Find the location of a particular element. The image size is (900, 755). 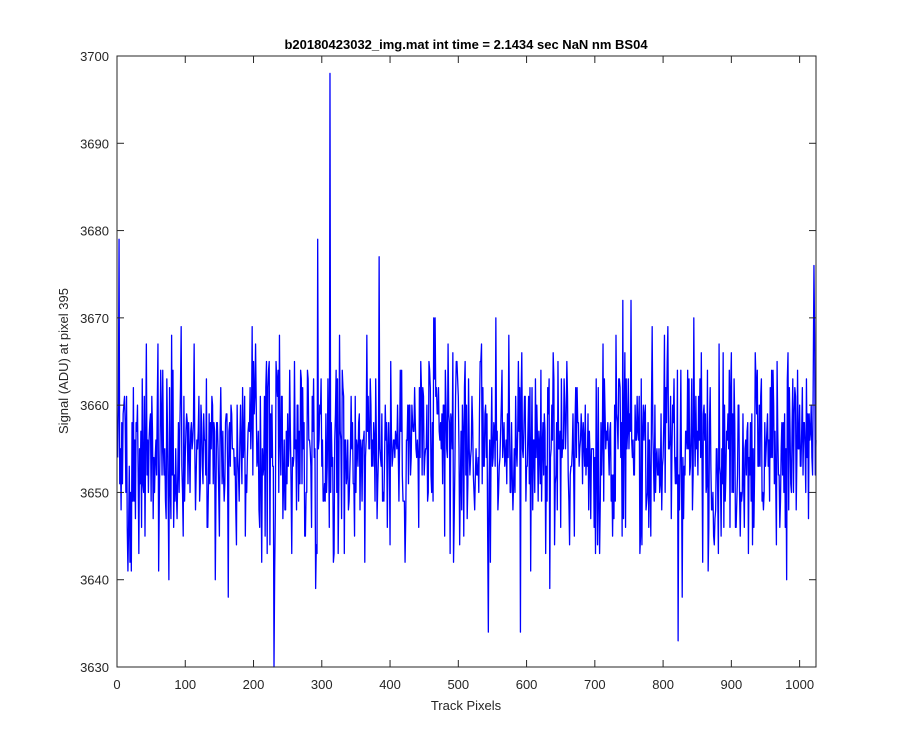

y-axis-label: Signal (ADU) at pixel 395 is located at coordinates (63, 361).